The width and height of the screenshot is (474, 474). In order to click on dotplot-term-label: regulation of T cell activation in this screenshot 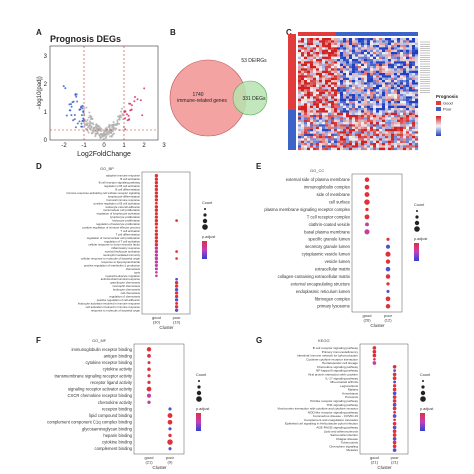, I will do `click(122, 241)`.